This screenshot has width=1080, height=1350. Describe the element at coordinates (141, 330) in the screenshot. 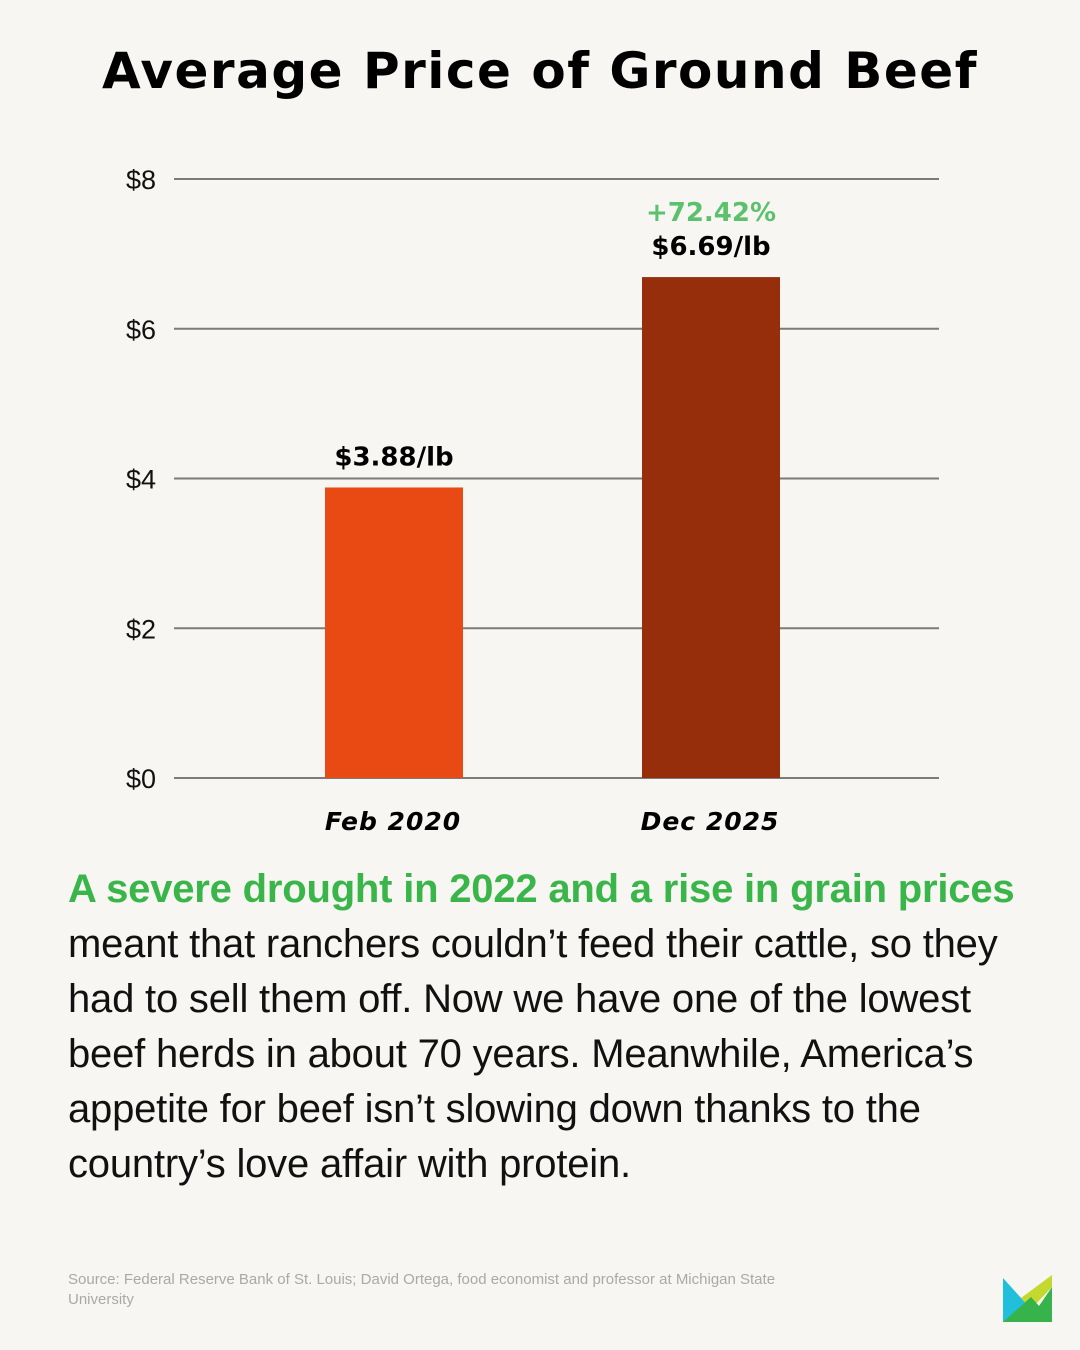

I see `y-tick-label: $6` at that location.